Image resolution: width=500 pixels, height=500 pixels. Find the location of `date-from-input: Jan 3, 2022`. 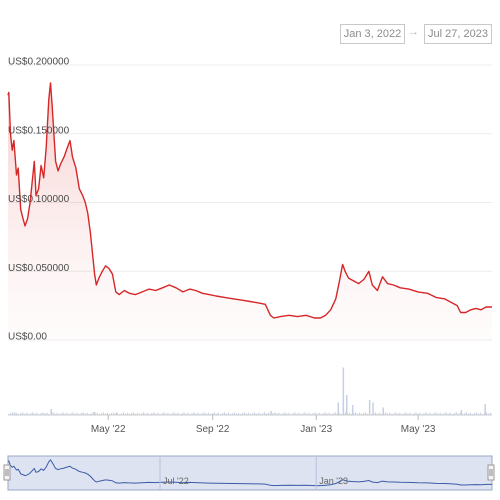

date-from-input: Jan 3, 2022 is located at coordinates (372, 34).